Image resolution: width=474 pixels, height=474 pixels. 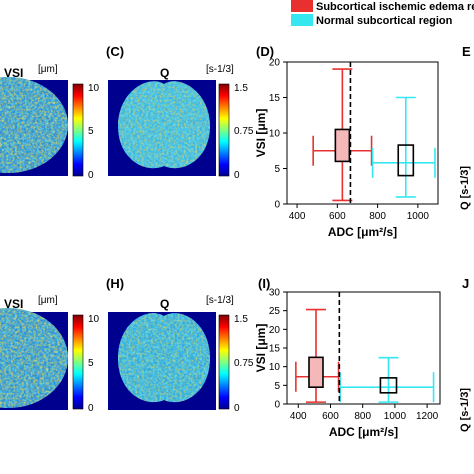 What do you see at coordinates (180, 112) in the screenshot?
I see `panel-q-map-row1: (C) Q [s-1/3] 1.5 0.75 0` at bounding box center [180, 112].